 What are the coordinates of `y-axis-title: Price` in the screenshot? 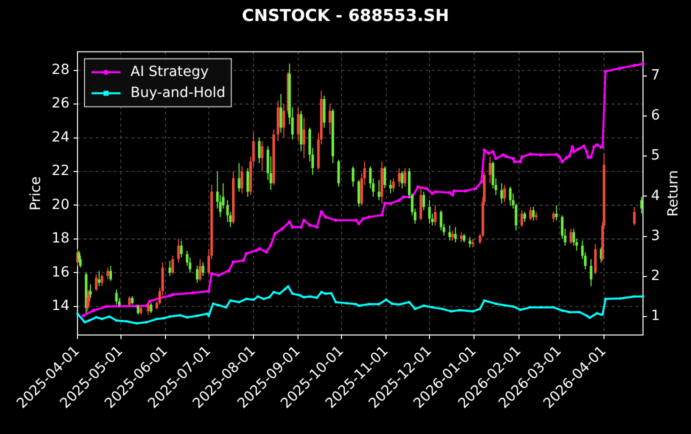 It's located at (36, 193).